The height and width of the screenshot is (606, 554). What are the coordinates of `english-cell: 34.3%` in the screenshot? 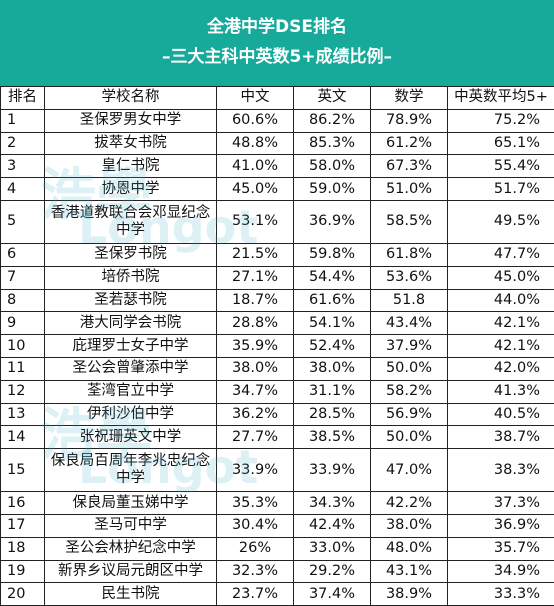 It's located at (332, 503).